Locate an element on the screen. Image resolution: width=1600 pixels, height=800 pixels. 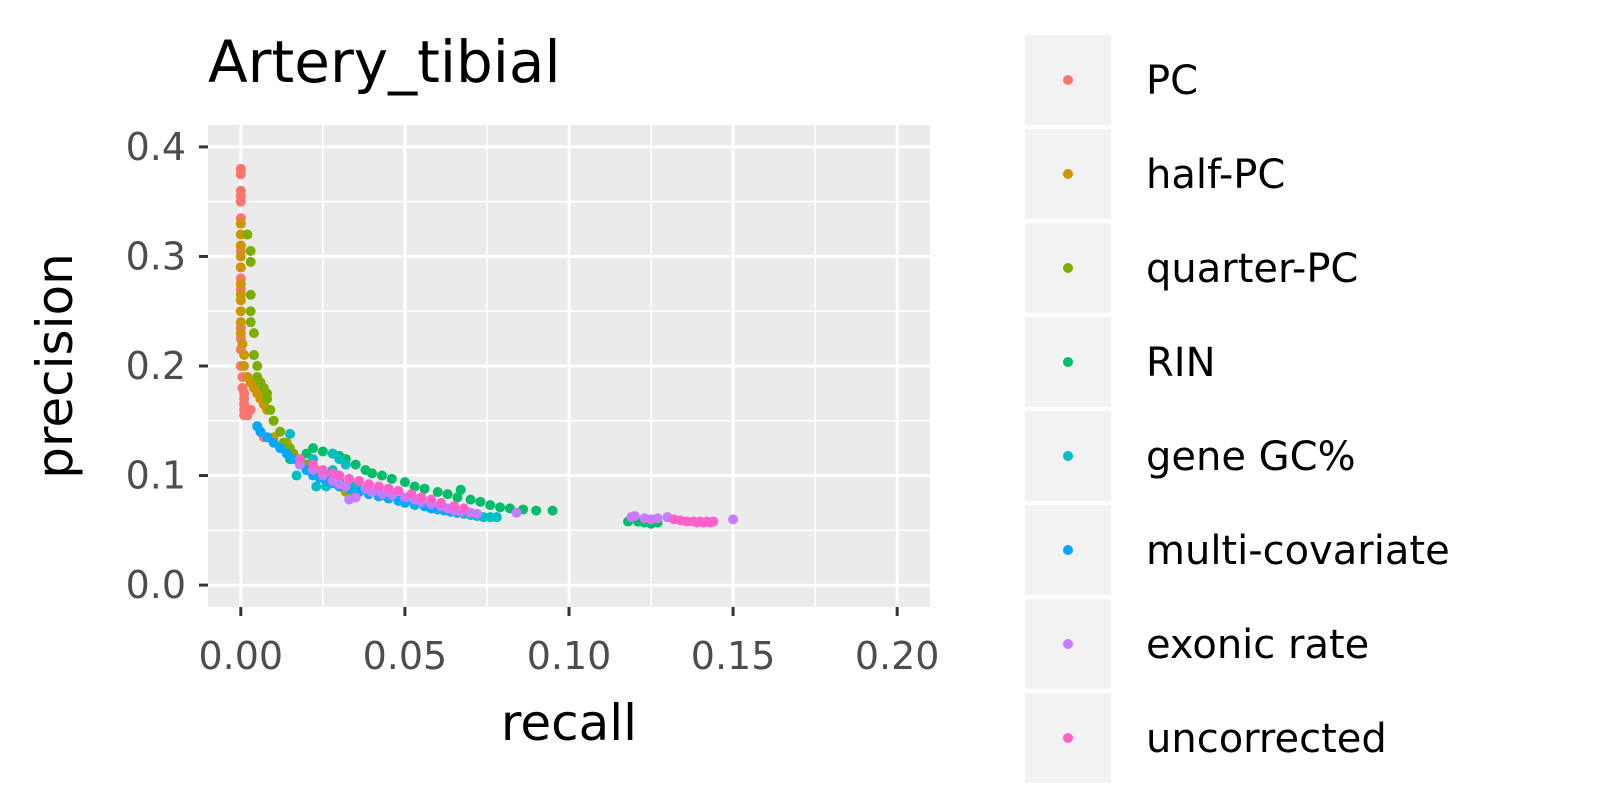
legend-label: PC is located at coordinates (1172, 81).